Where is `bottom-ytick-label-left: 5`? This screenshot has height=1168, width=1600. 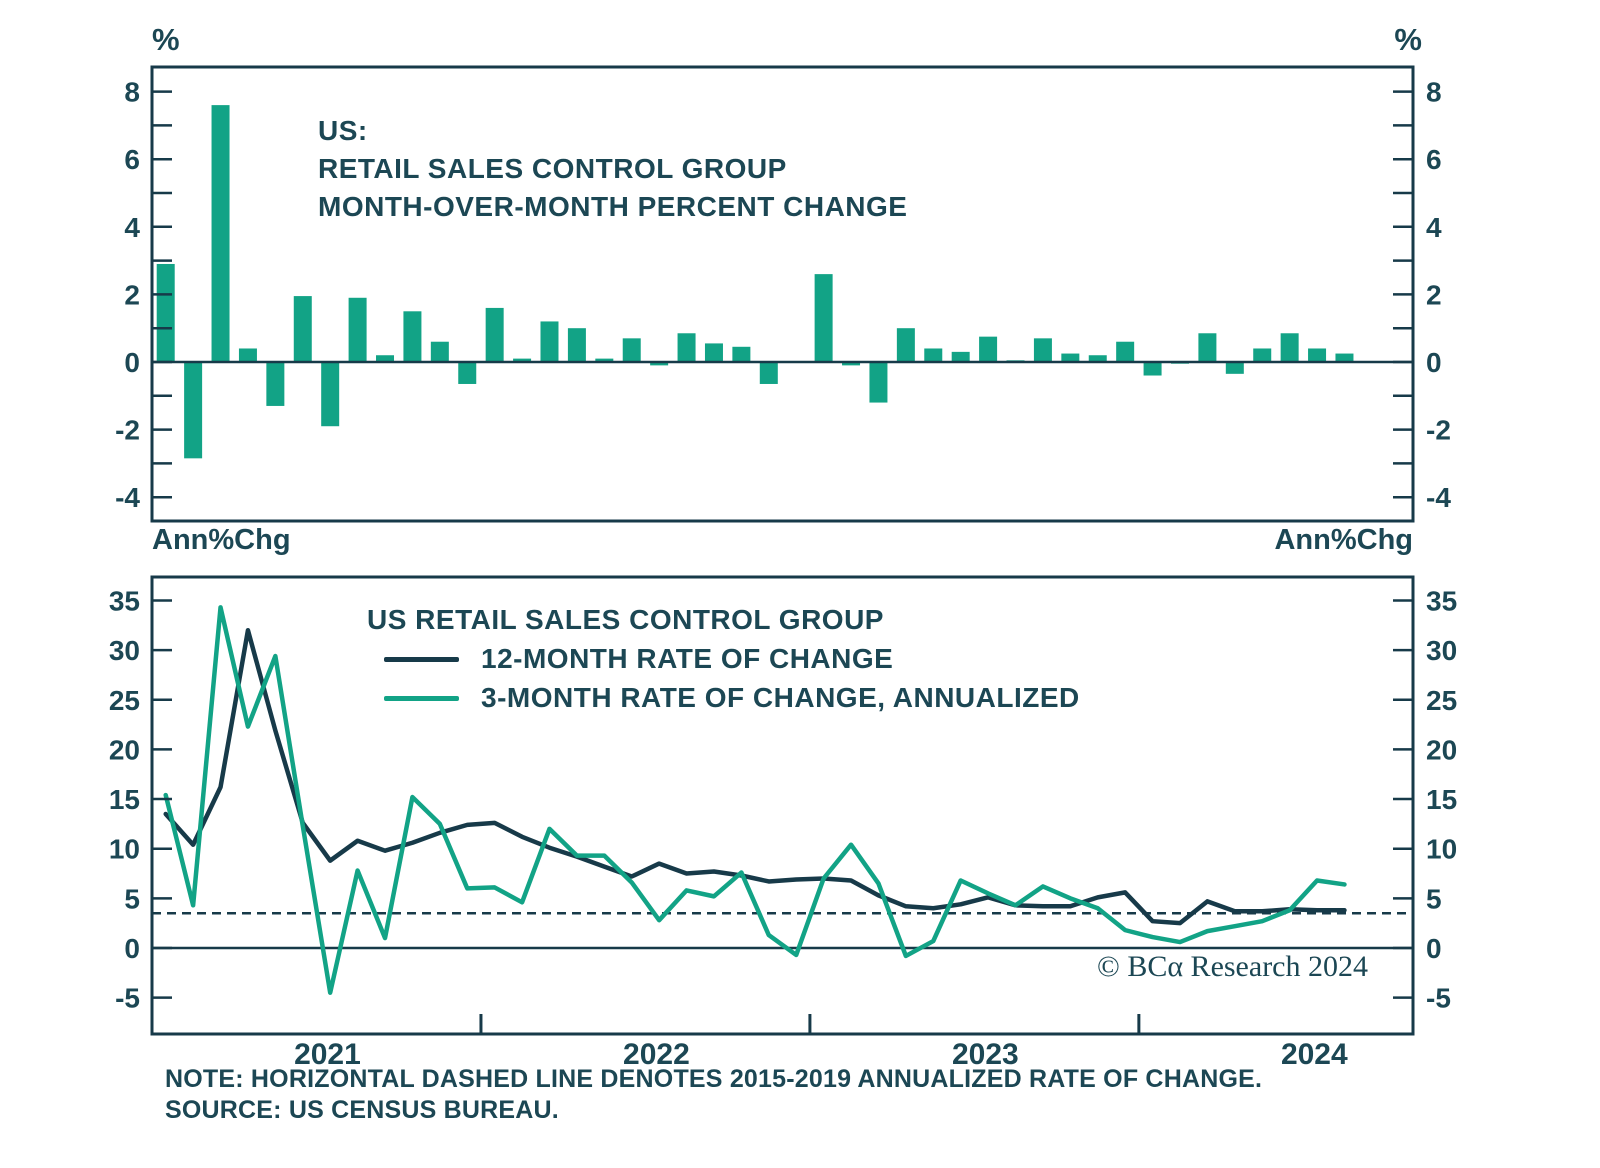 bottom-ytick-label-left: 5 is located at coordinates (132, 898).